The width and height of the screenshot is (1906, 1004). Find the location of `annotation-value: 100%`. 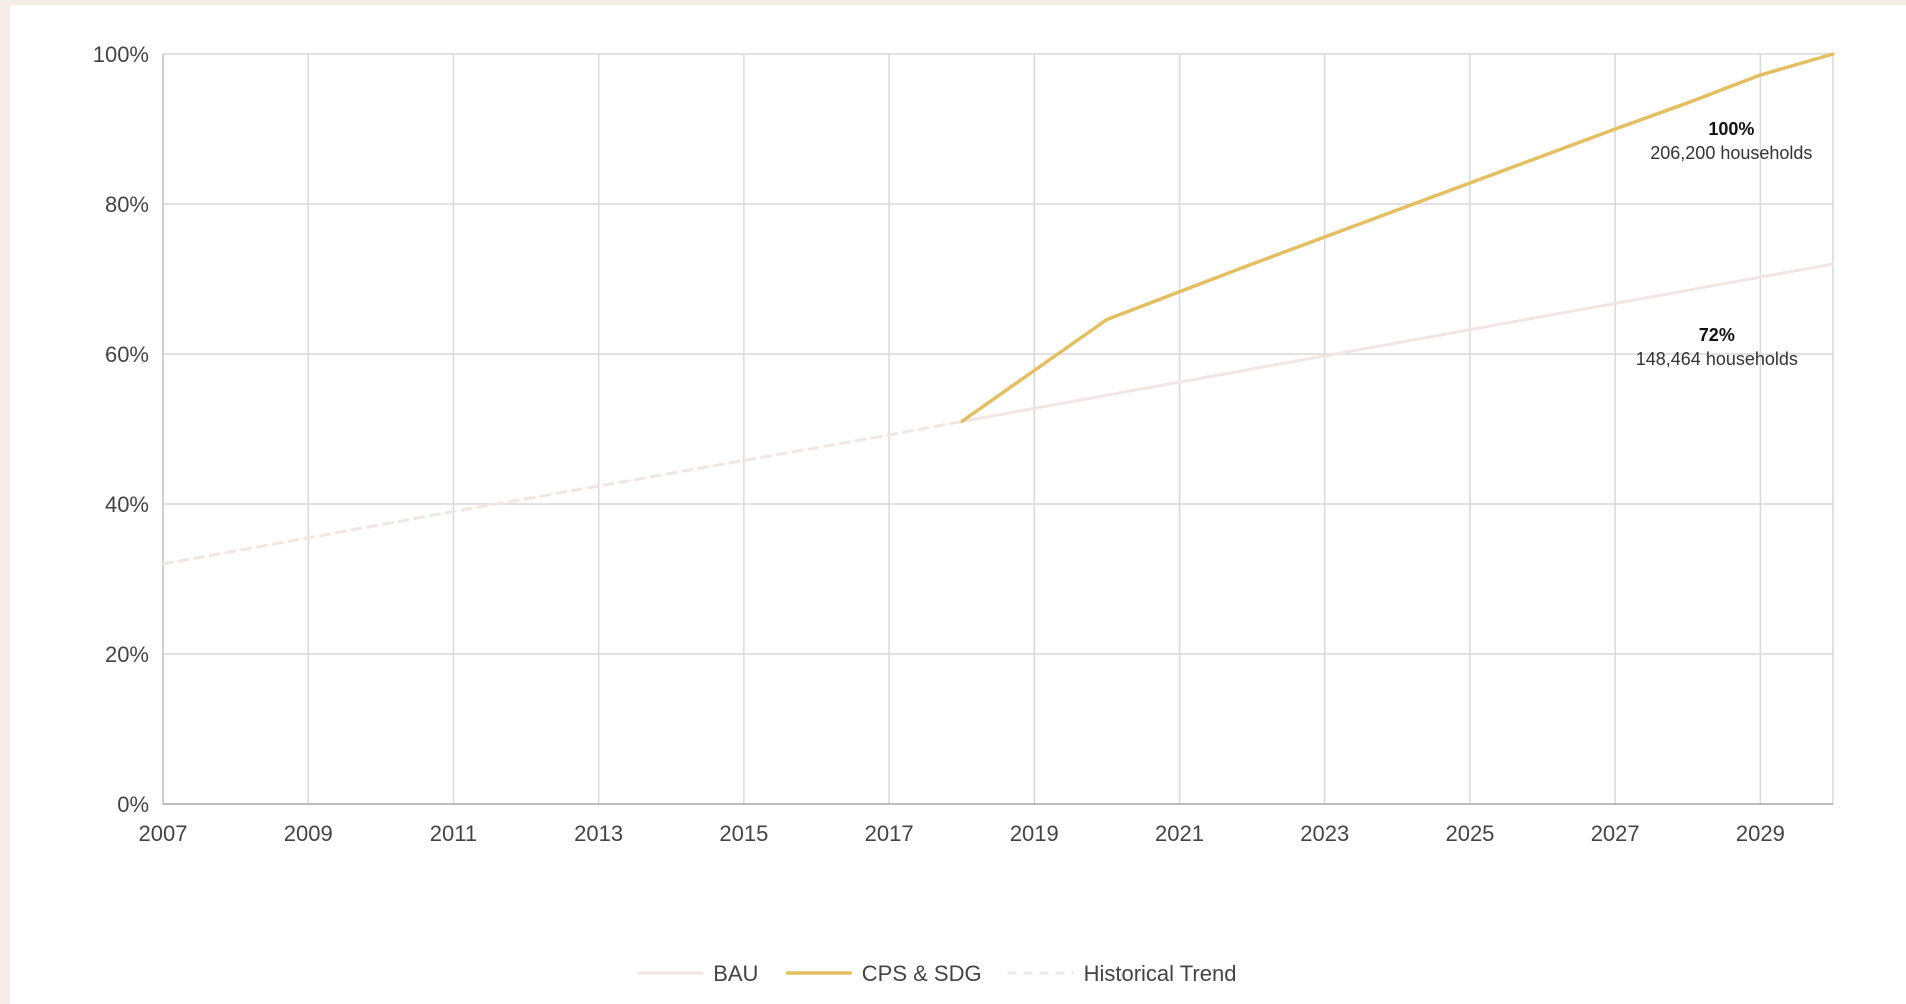

annotation-value: 100% is located at coordinates (1731, 129).